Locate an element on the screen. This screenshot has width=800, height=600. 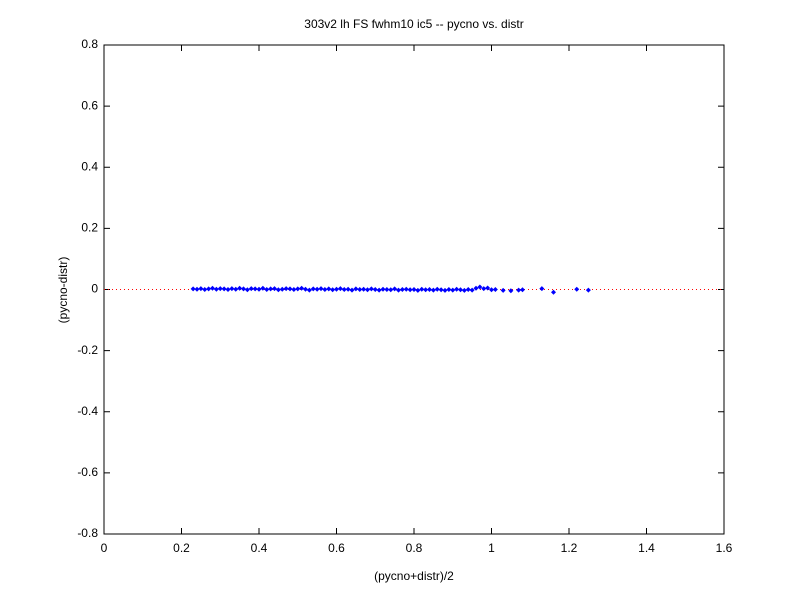
x-axis-label: (pycno+distr)/2 is located at coordinates (414, 576).